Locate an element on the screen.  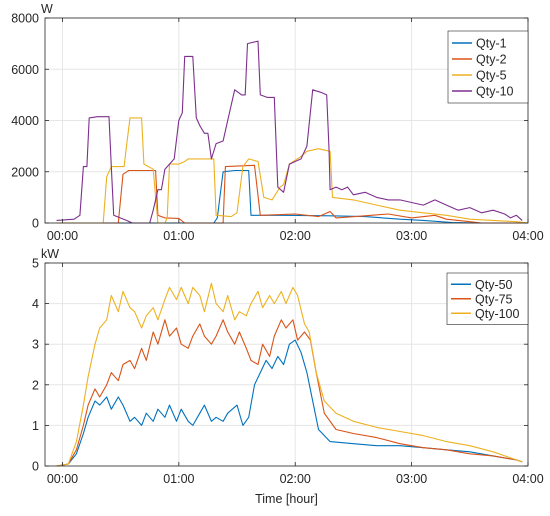
y-tick-label: 5 is located at coordinates (35, 264).